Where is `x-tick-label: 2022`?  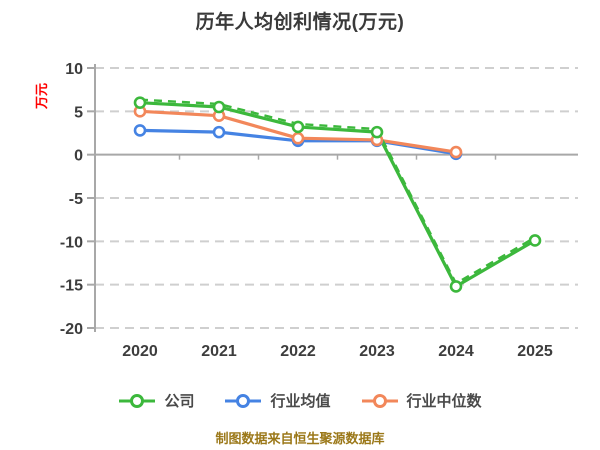
x-tick-label: 2022 is located at coordinates (298, 351).